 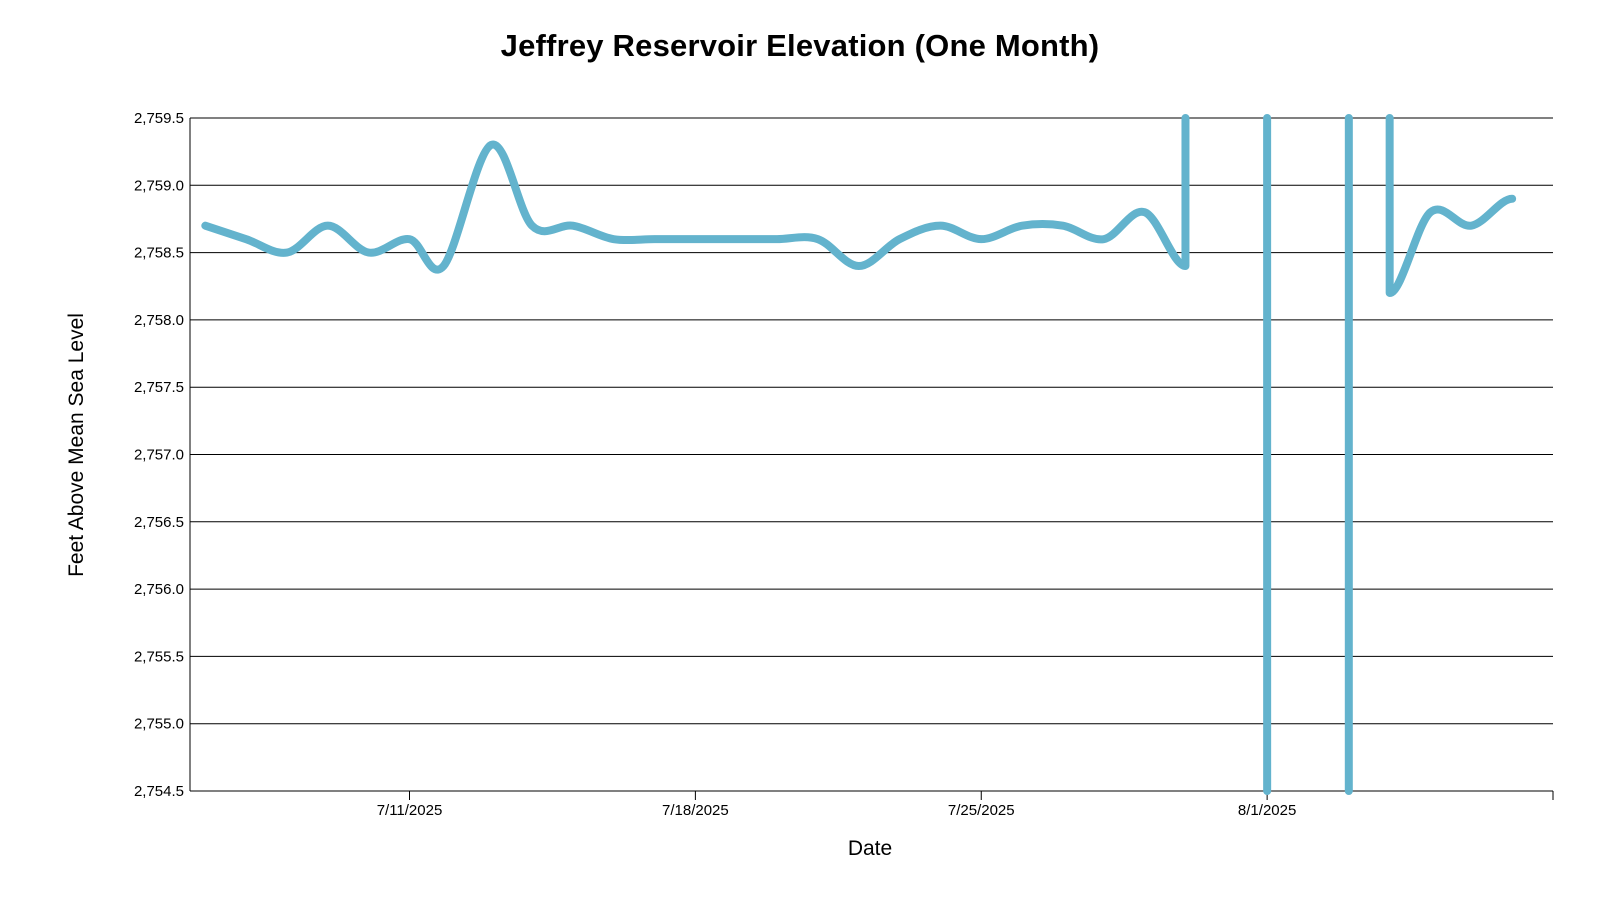 I want to click on y-tick-label: 2,756.5, so click(x=159, y=522).